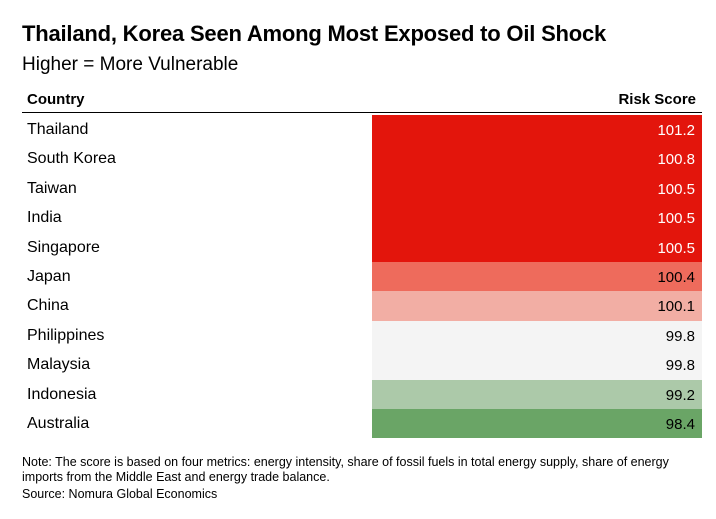  What do you see at coordinates (537, 306) in the screenshot?
I see `risk-score-cell: 100.1` at bounding box center [537, 306].